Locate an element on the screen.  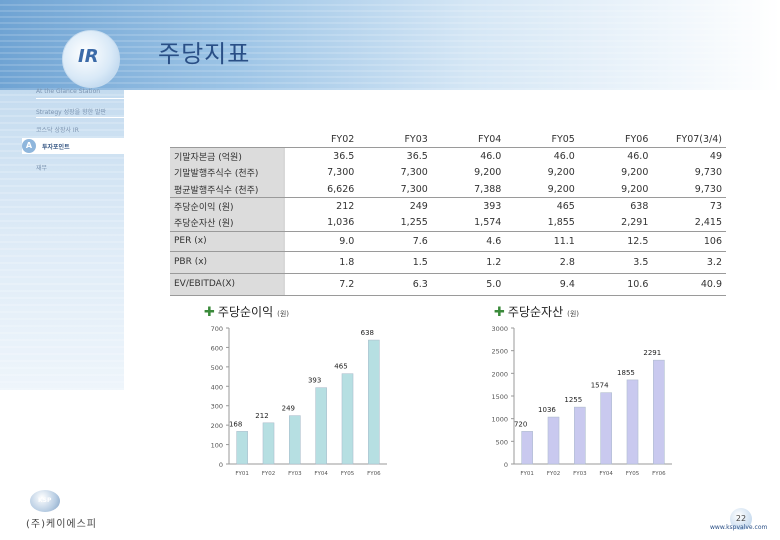
eps-data-label: 393 is located at coordinates (314, 381).